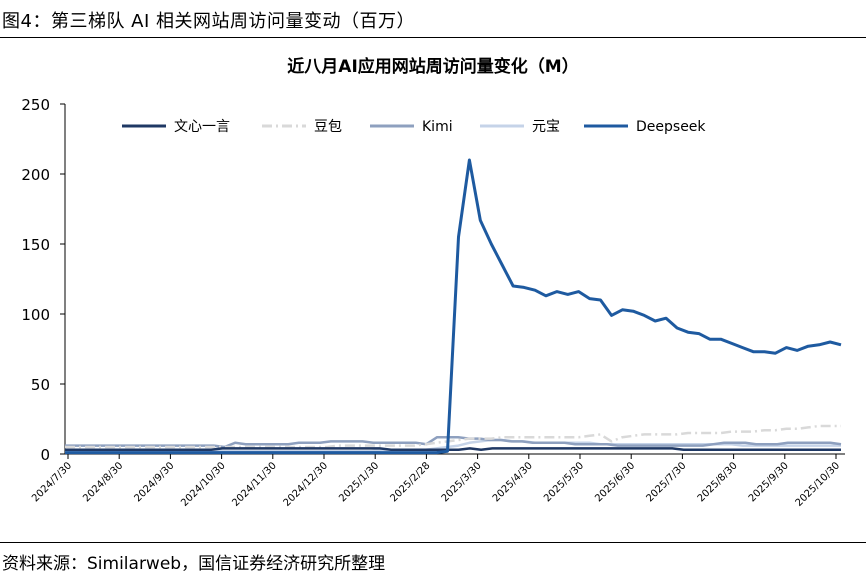 The height and width of the screenshot is (578, 866). I want to click on figure-source: 资料来源：Similarweb，国信证券经济研究所整理, so click(194, 564).